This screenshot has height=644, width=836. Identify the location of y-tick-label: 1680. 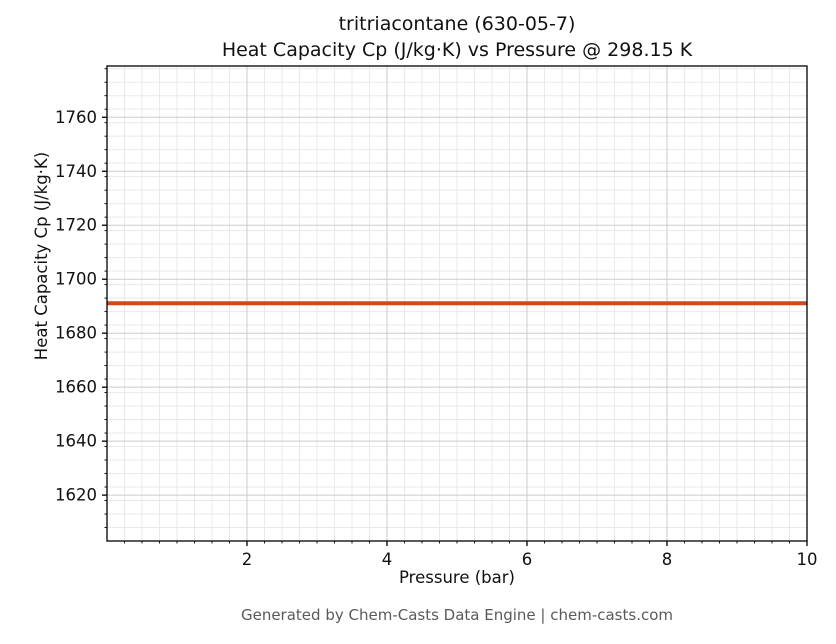
(76, 333).